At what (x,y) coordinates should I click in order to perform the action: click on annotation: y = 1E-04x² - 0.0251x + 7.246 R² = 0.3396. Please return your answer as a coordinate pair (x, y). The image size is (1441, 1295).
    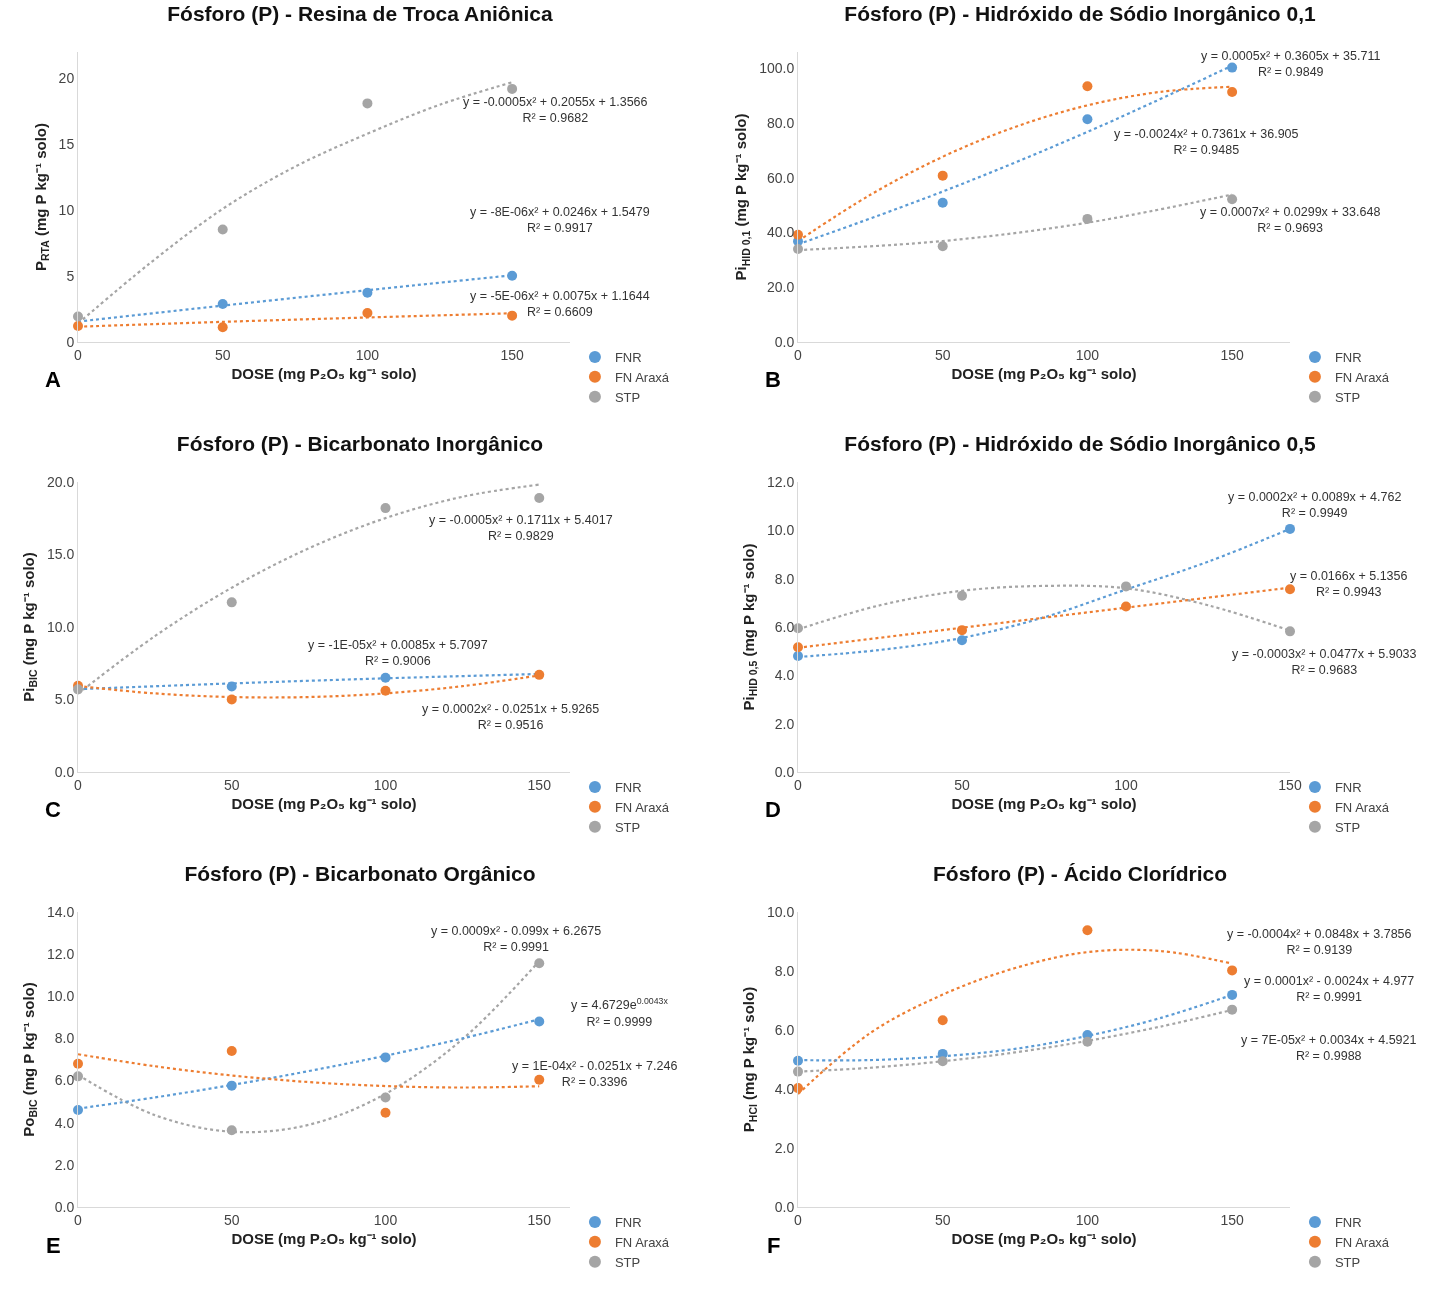
    Looking at the image, I should click on (595, 1074).